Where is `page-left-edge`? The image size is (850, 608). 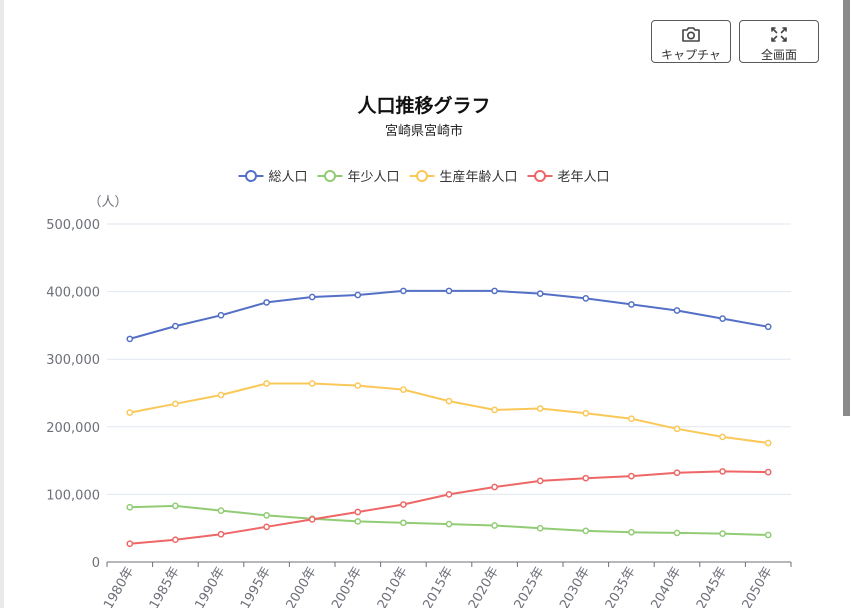 page-left-edge is located at coordinates (2, 304).